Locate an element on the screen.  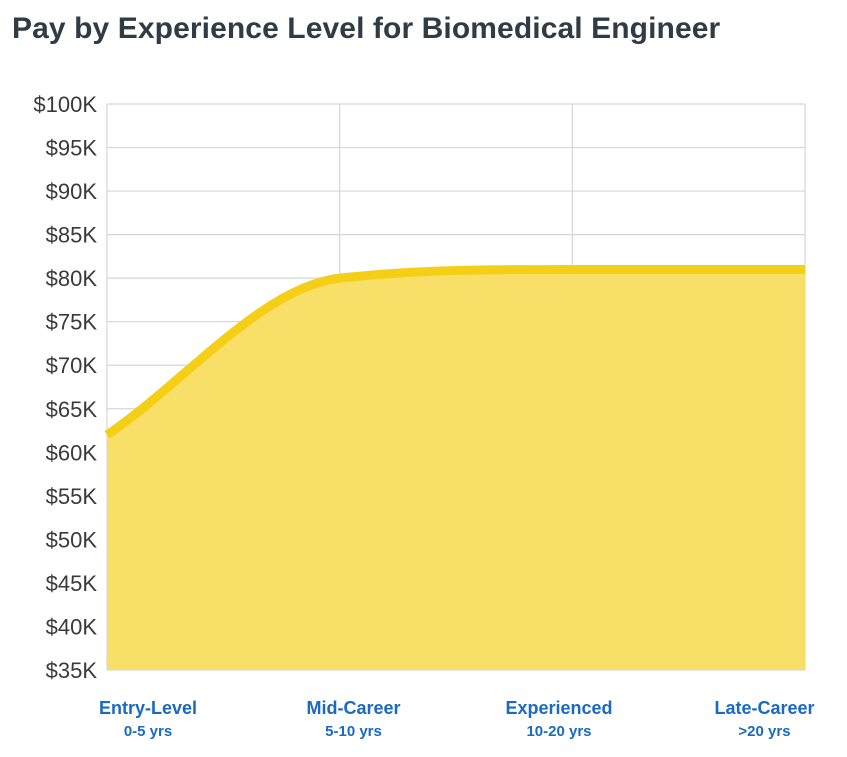
y-tick-label: $35K is located at coordinates (72, 670).